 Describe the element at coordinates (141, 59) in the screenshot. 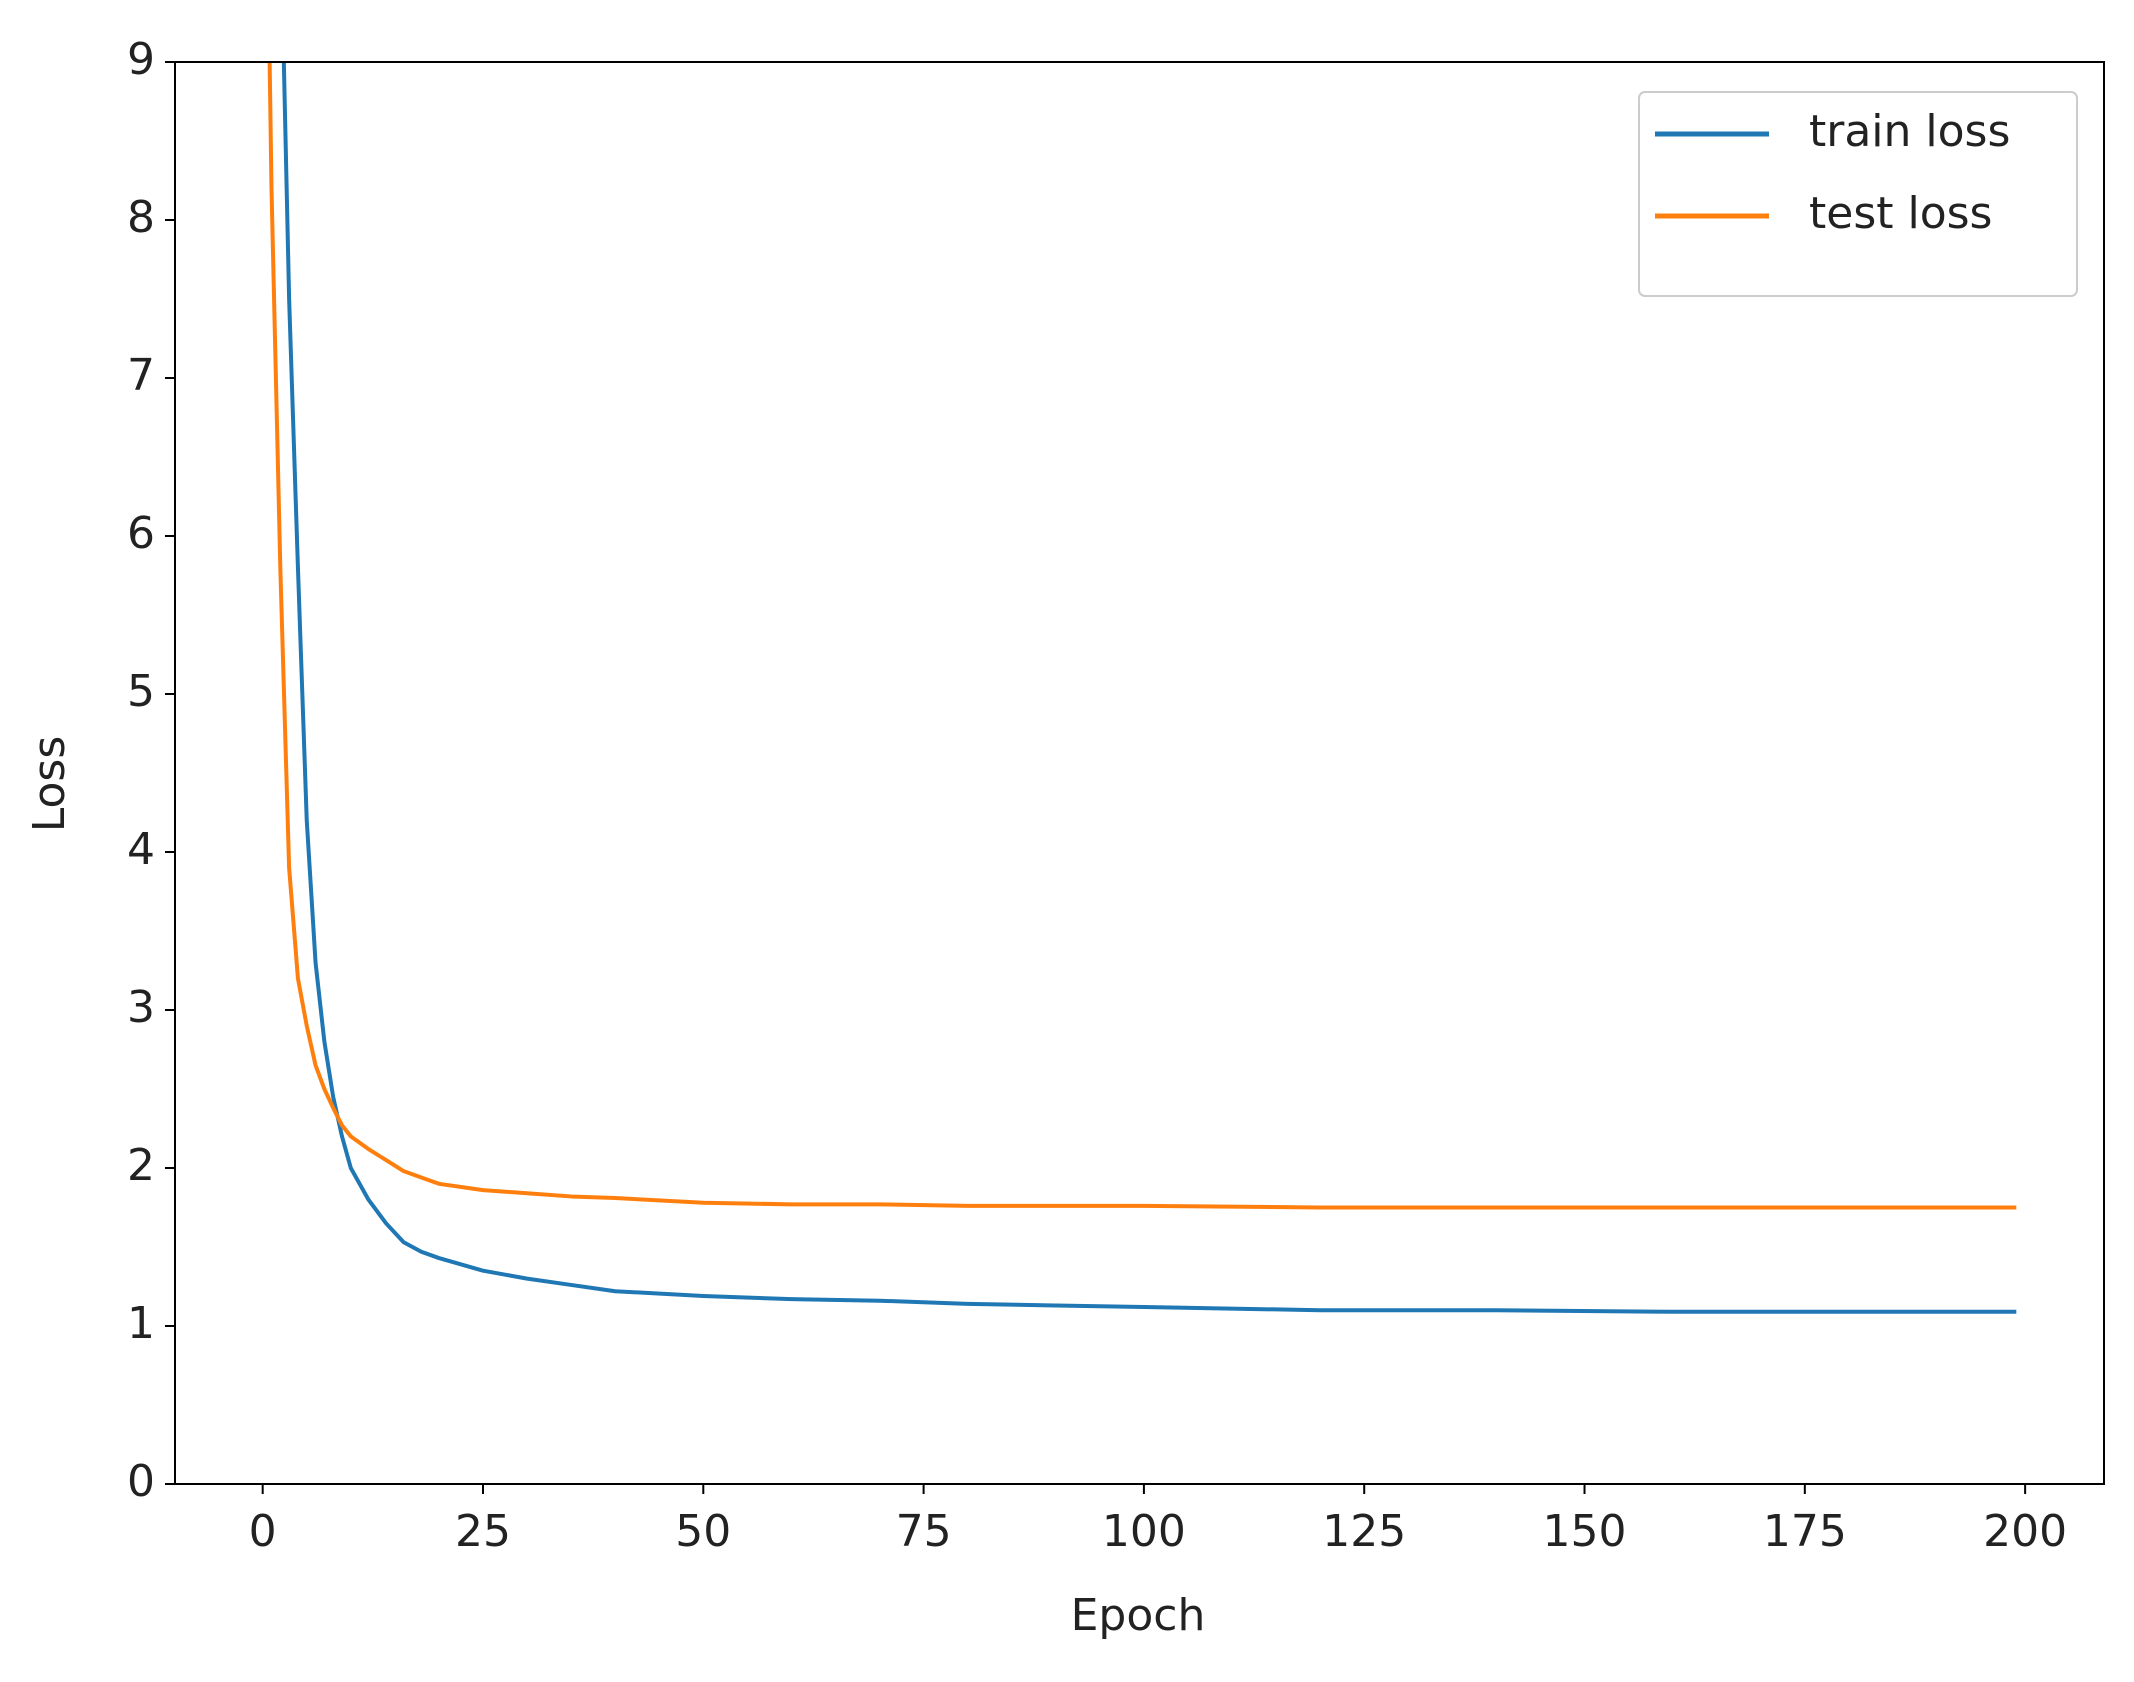

I see `y-tick-label: 9` at that location.